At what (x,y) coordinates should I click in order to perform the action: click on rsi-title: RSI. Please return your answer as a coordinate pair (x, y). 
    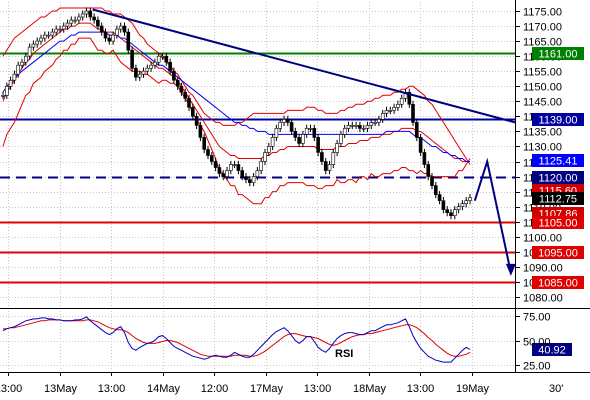
    Looking at the image, I should click on (344, 354).